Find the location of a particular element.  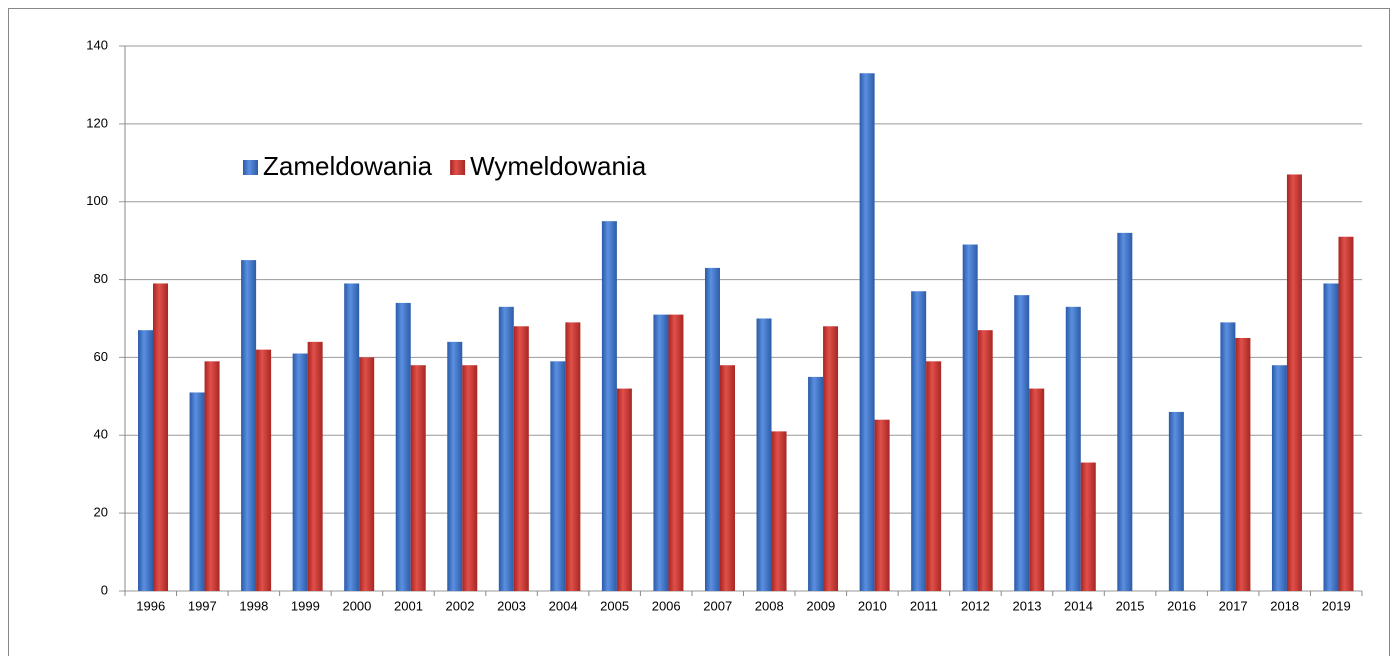

x-tick-label: 2015 is located at coordinates (1130, 605).